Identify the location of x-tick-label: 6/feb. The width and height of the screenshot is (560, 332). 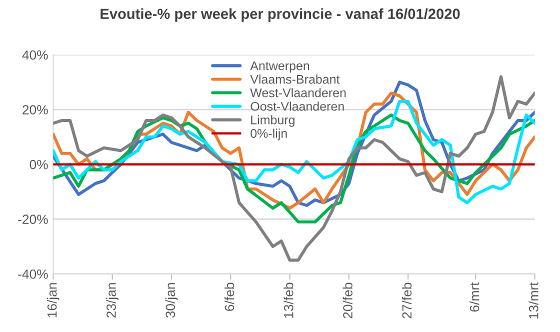
(229, 296).